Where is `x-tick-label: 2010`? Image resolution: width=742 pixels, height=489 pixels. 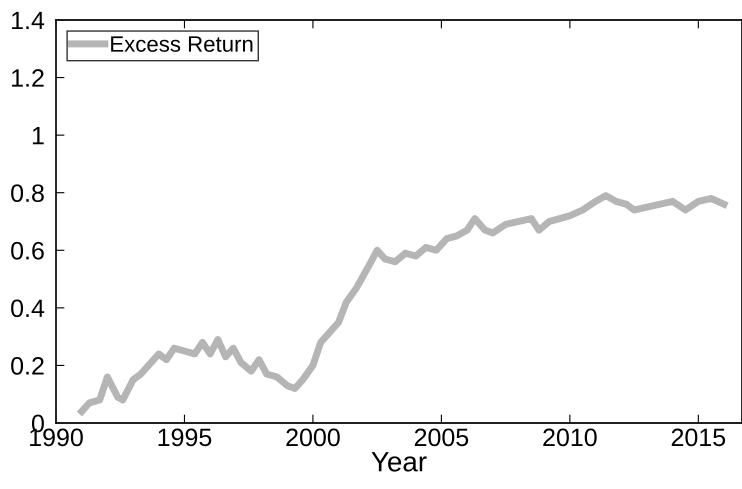
x-tick-label: 2010 is located at coordinates (570, 437).